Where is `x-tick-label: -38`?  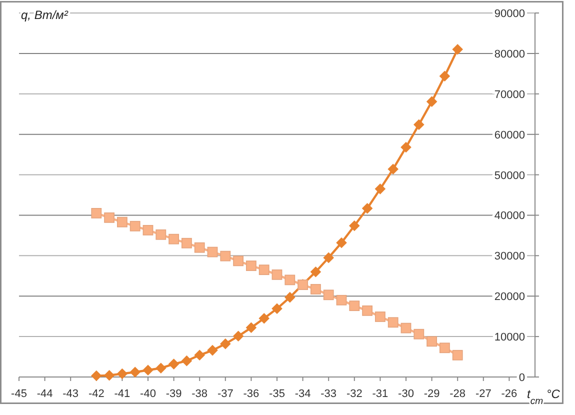
x-tick-label: -38 is located at coordinates (200, 394).